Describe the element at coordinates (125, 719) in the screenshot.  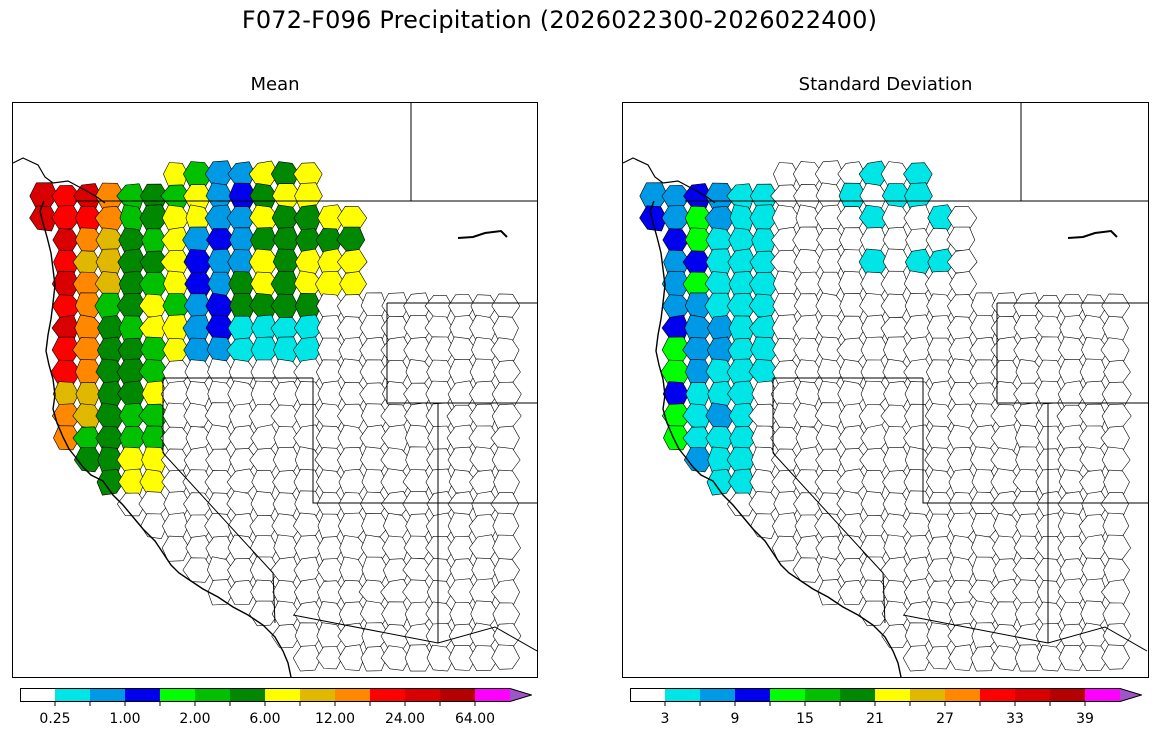
I see `colorbar-tick-label: 1.00` at that location.